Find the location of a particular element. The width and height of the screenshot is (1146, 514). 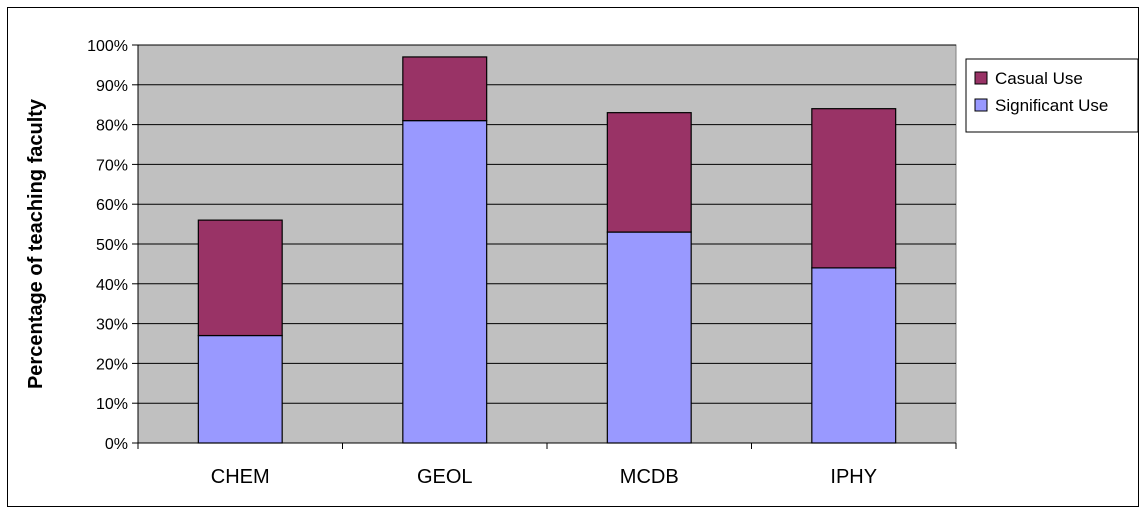

y-tick-label: 100% is located at coordinates (107, 46).